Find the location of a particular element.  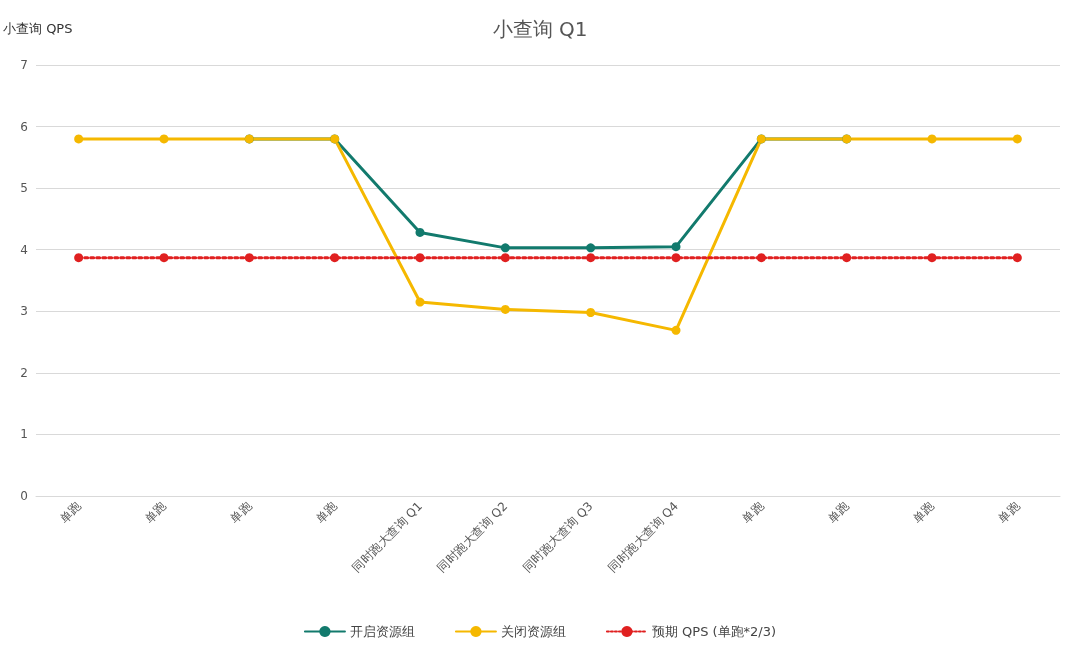

y-axis-title: 小查询 QPS is located at coordinates (38, 28).